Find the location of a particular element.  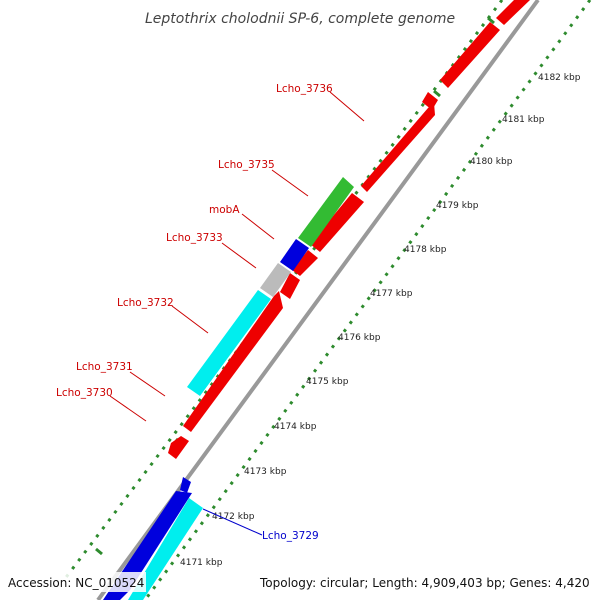

gene-label-lcho-3732: Lcho_3732 is located at coordinates (145, 303).